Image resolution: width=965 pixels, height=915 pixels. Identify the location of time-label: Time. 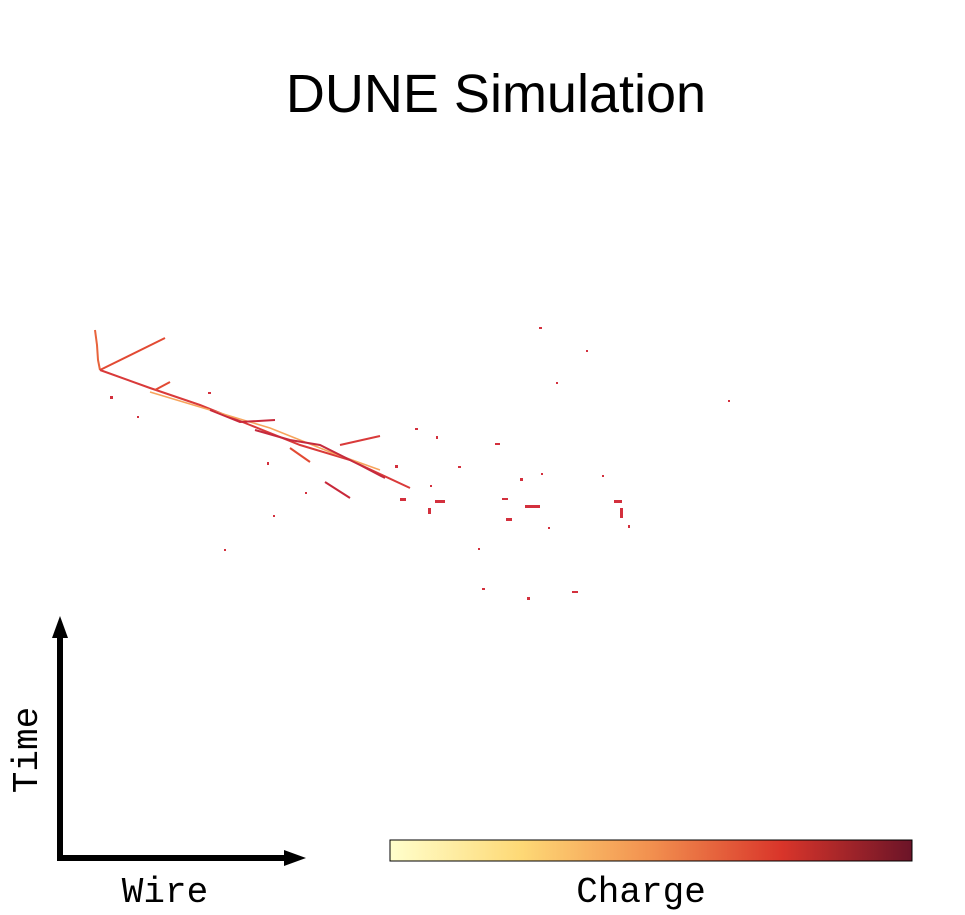
(27, 750).